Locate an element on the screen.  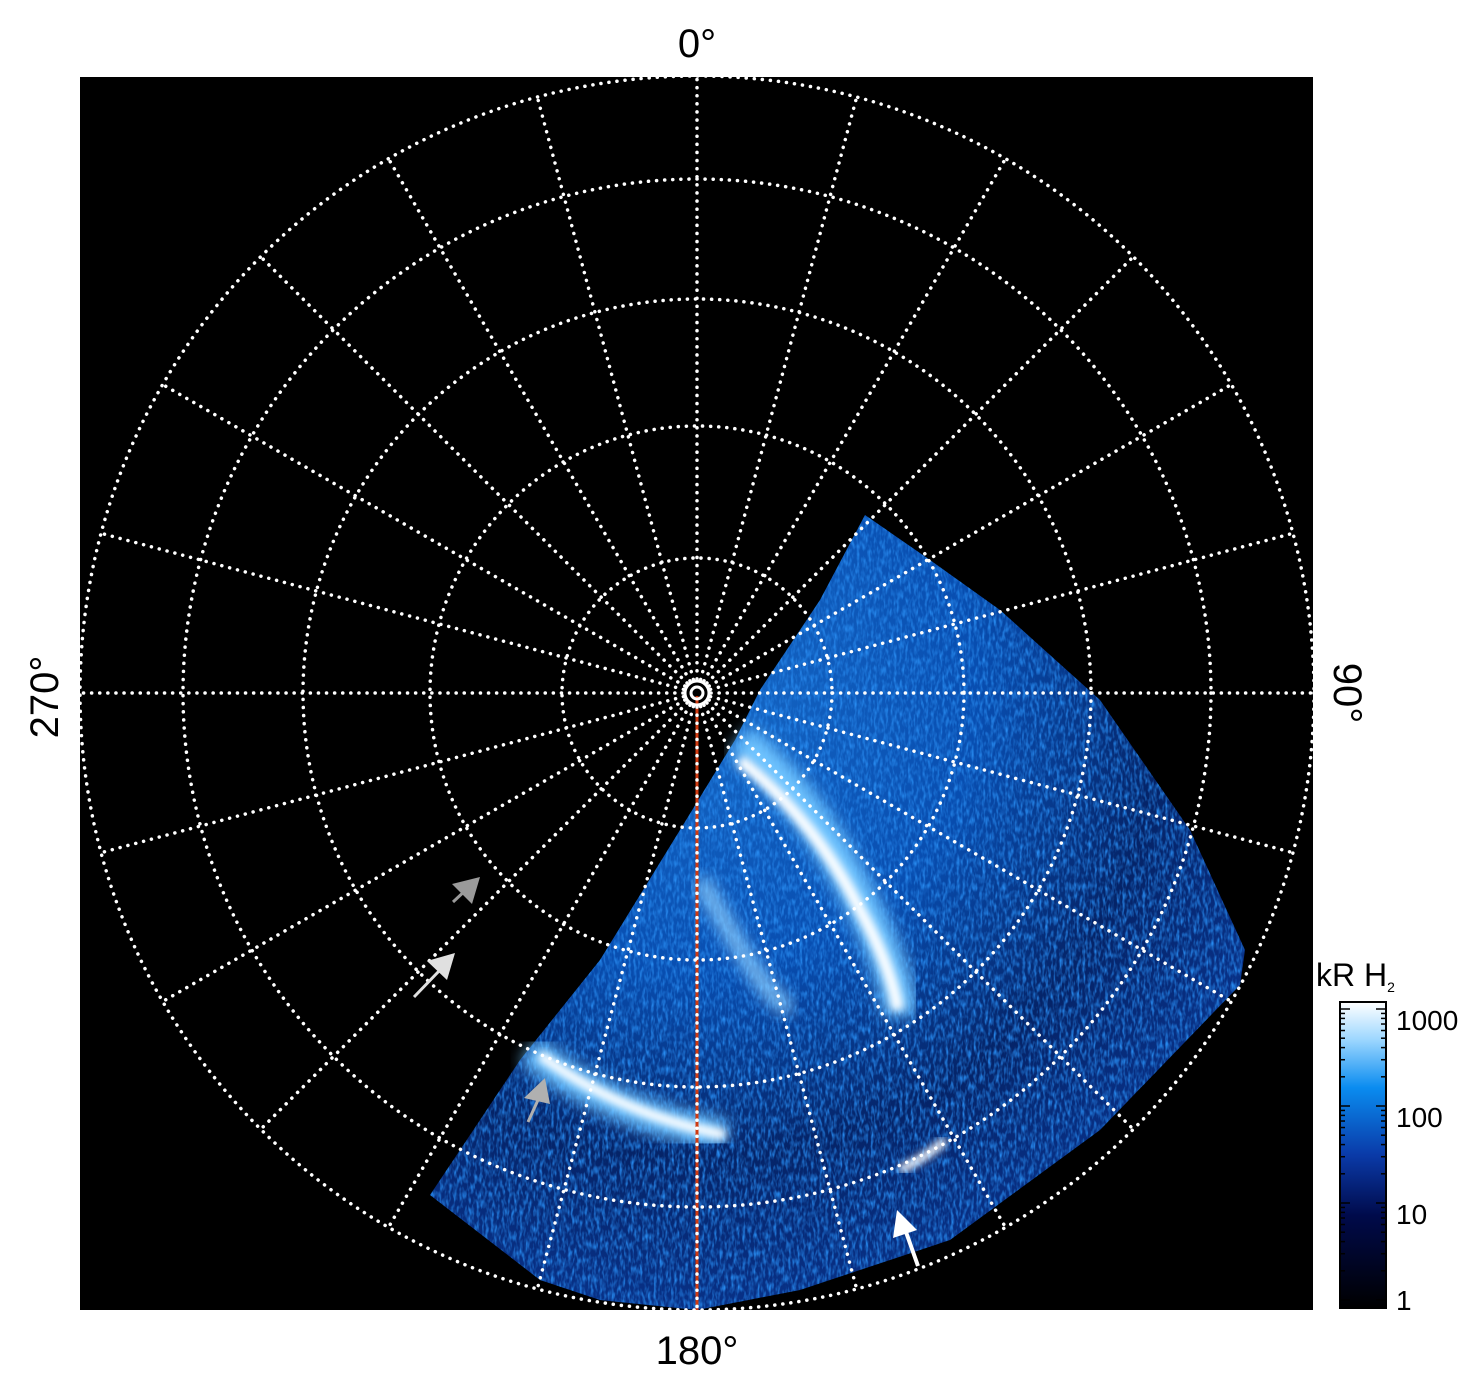
colorbar-tick-10: 10 is located at coordinates (1411, 1214).